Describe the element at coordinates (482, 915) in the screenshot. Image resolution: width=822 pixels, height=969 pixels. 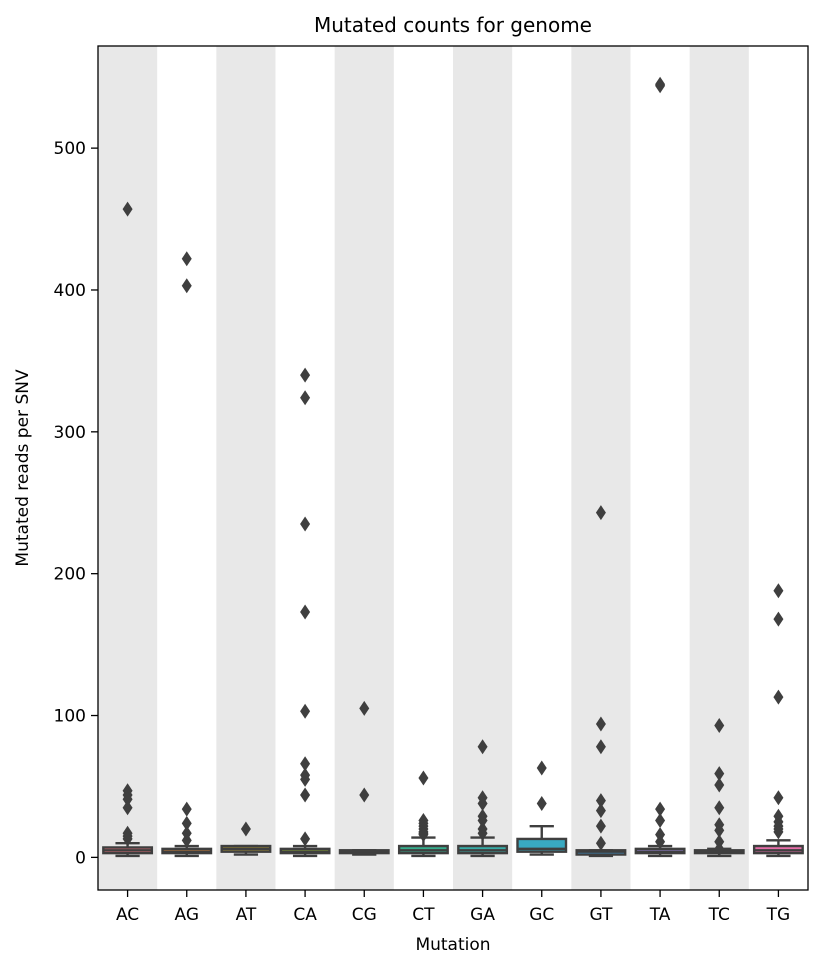
I see `x-tick-label: GA` at that location.